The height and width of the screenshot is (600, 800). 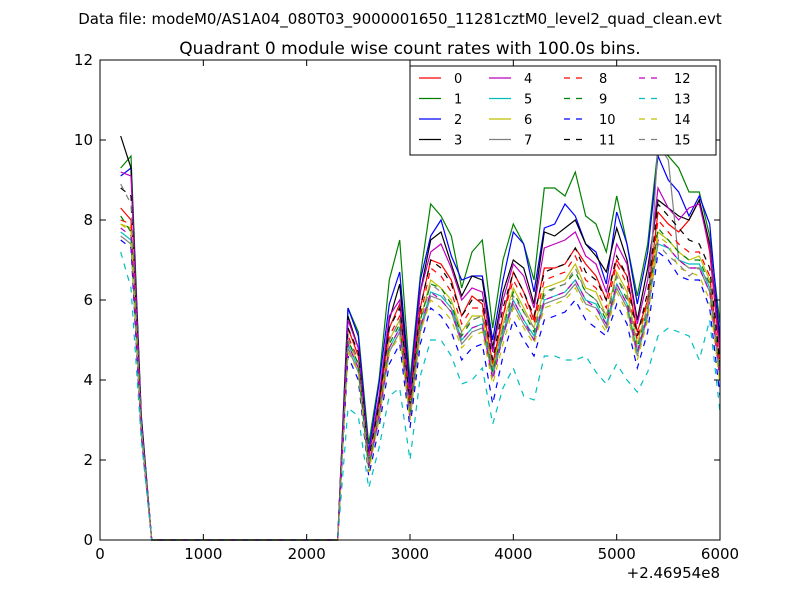 What do you see at coordinates (513, 554) in the screenshot?
I see `x-tick-label: 4000` at bounding box center [513, 554].